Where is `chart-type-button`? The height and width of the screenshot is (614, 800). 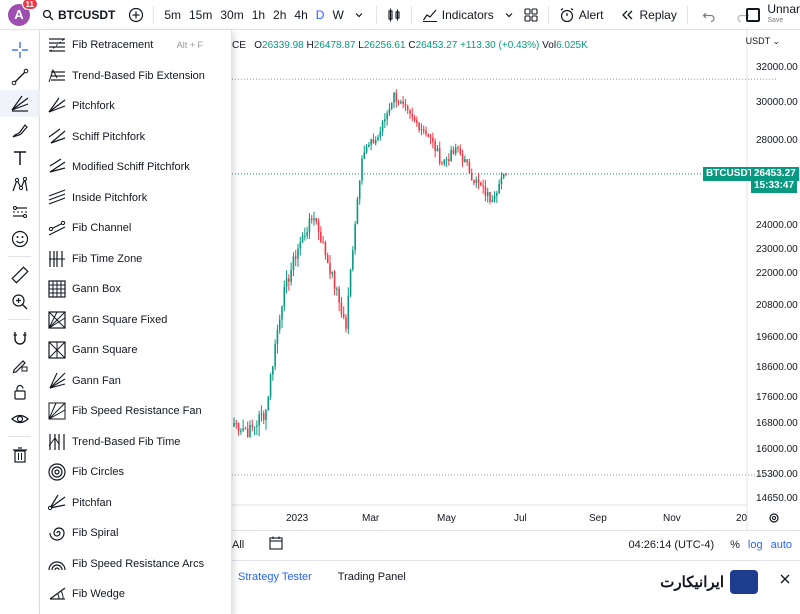
chart-type-button is located at coordinates (394, 15).